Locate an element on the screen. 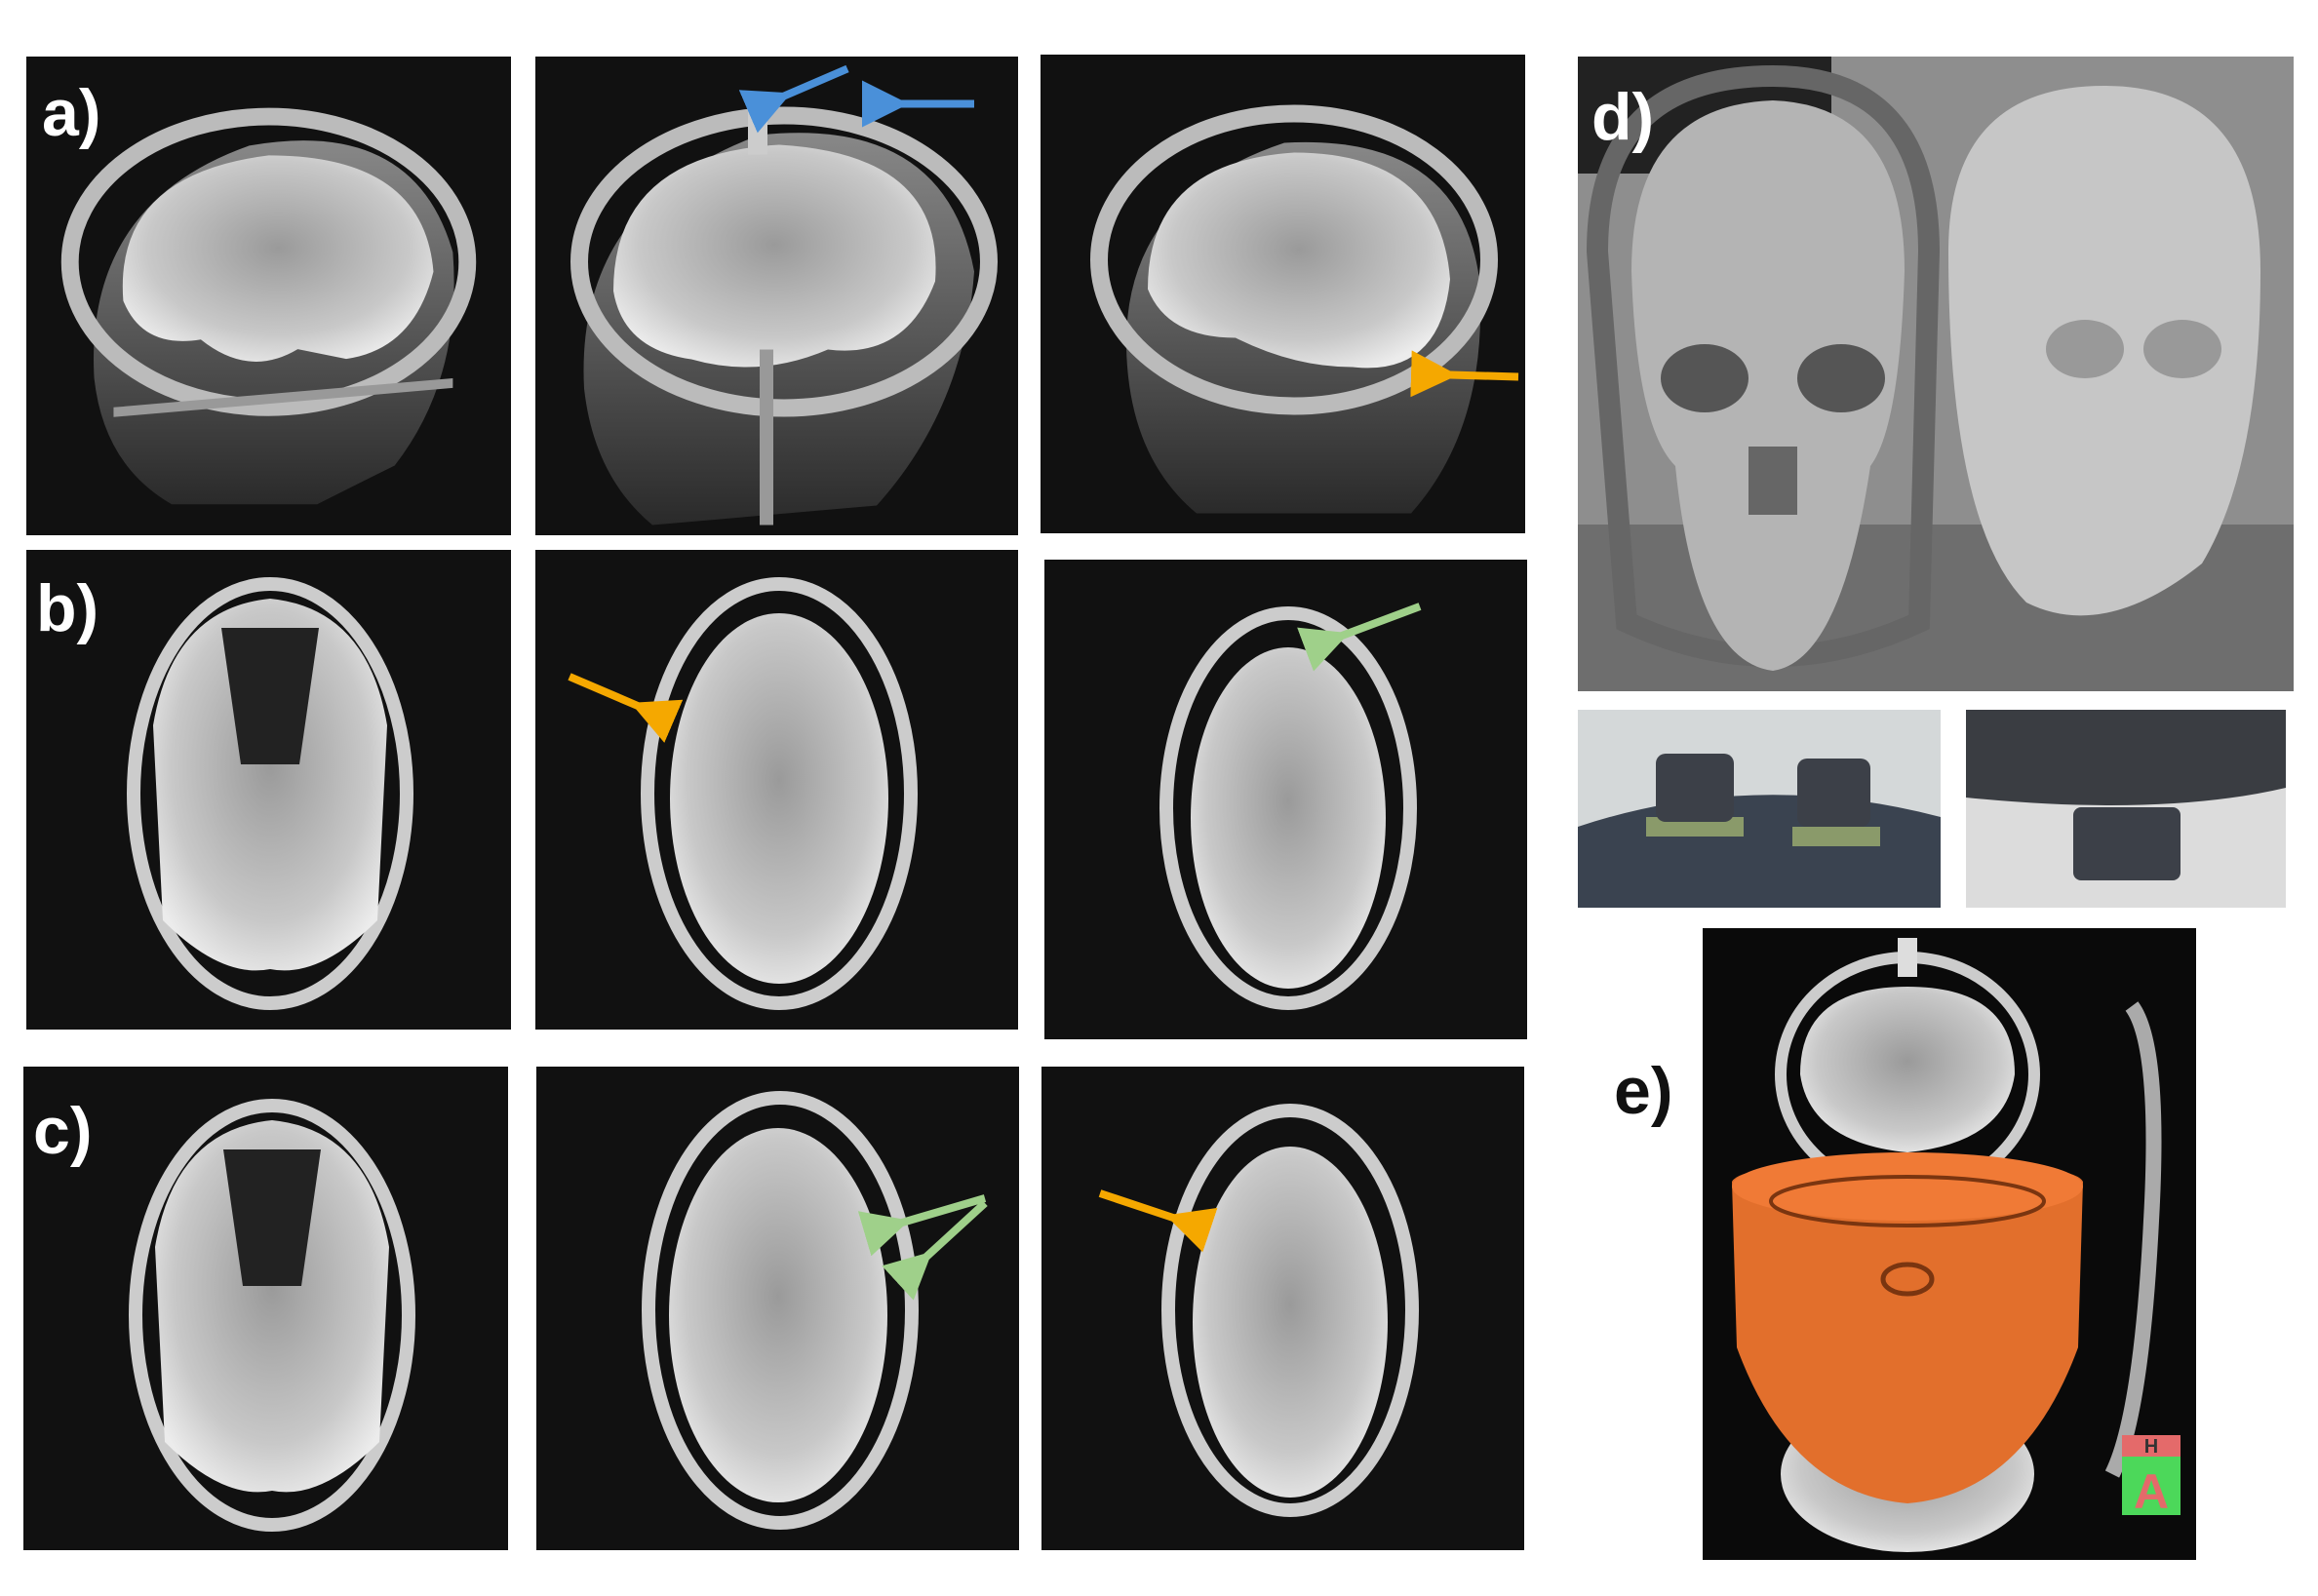 This screenshot has width=2318, height=1596. panel-b-axial-1: b) is located at coordinates (268, 790).